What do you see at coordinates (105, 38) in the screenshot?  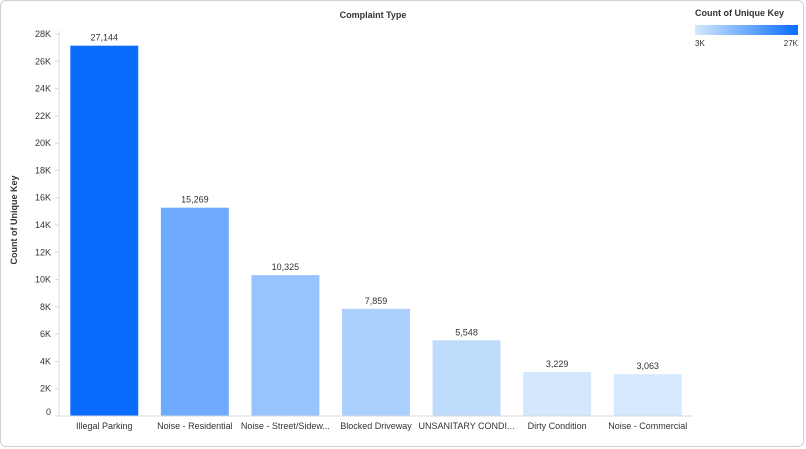 I see `bar-value-label: 27,144` at bounding box center [105, 38].